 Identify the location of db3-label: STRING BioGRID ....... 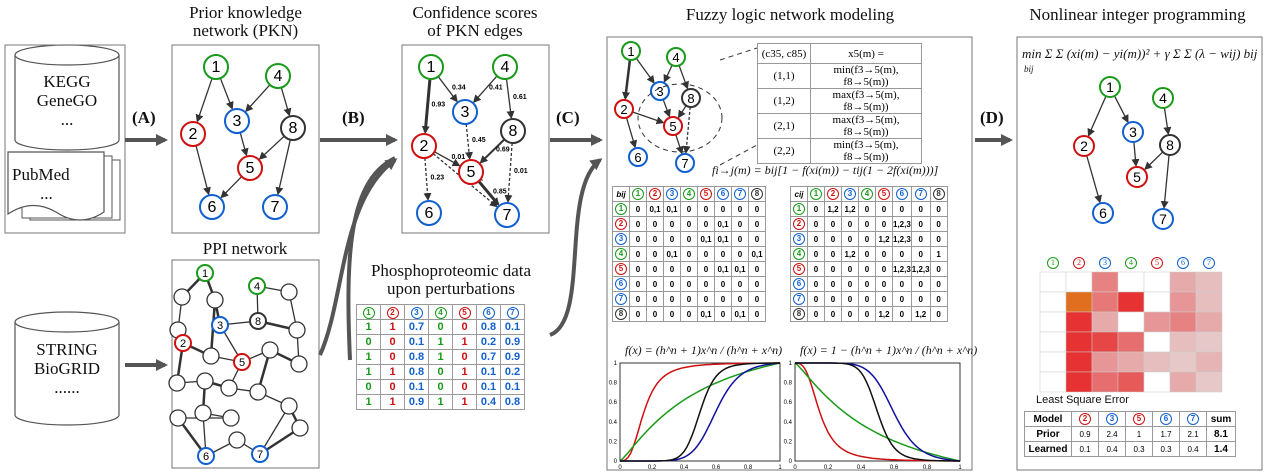
(67, 368).